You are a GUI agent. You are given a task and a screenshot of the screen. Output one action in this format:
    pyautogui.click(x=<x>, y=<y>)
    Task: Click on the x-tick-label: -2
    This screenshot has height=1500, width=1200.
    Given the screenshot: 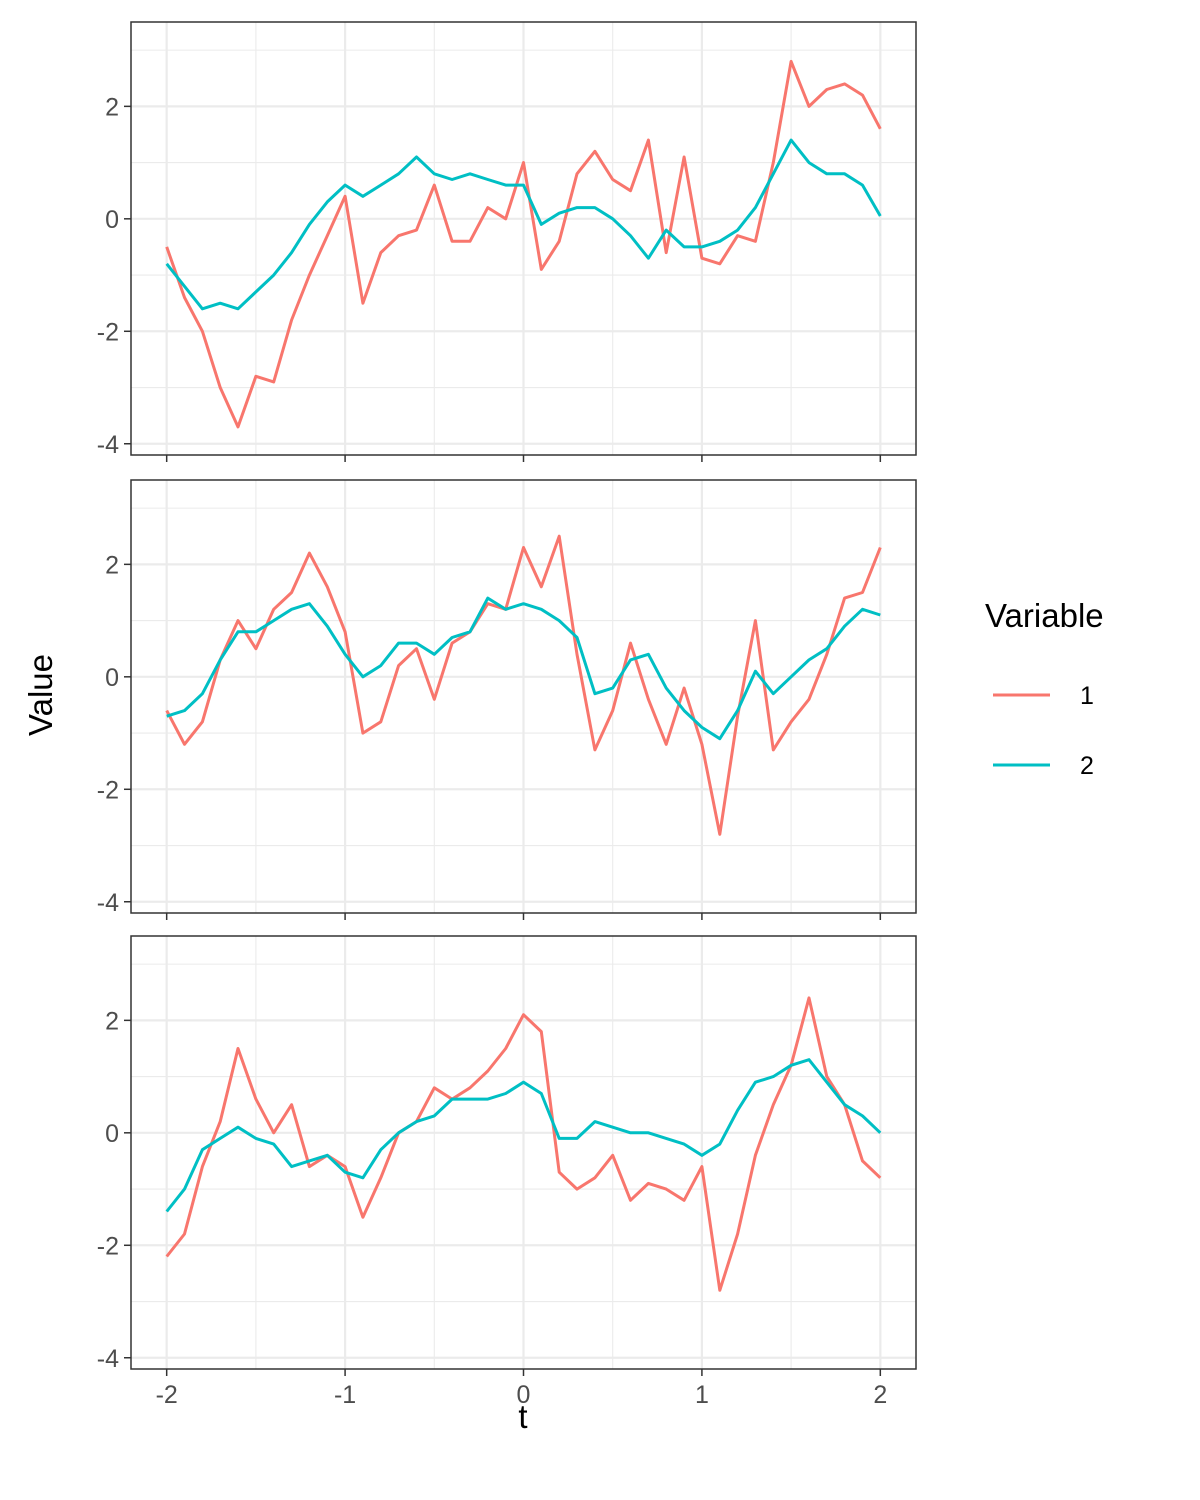 What is the action you would take?
    pyautogui.click(x=167, y=1395)
    